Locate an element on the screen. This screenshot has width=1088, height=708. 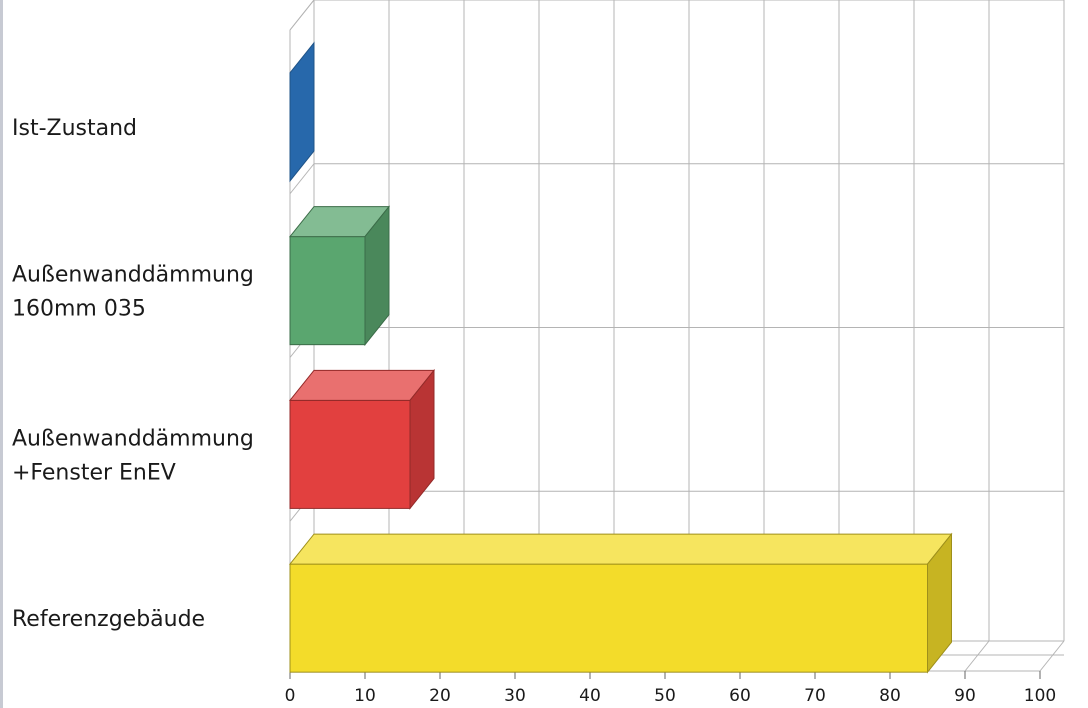
x-tick-label: 80 is located at coordinates (890, 696).